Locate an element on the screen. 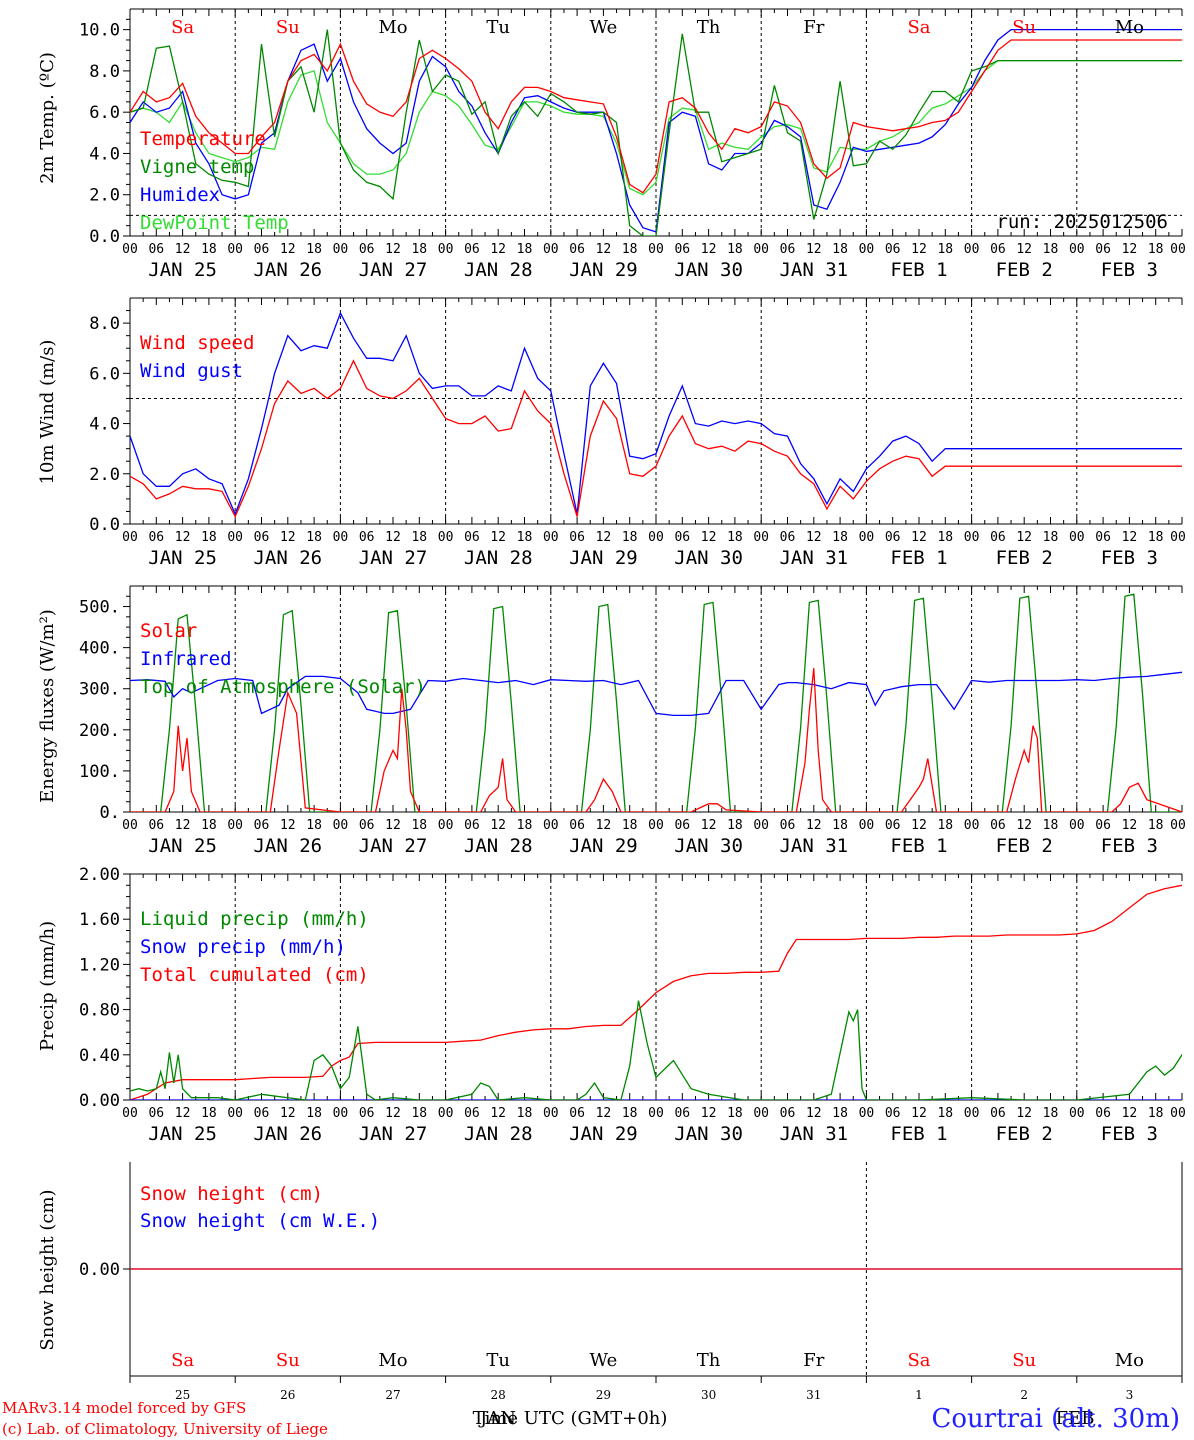 Image resolution: width=1194 pixels, height=1440 pixels. weekday-label: Tu is located at coordinates (498, 1360).